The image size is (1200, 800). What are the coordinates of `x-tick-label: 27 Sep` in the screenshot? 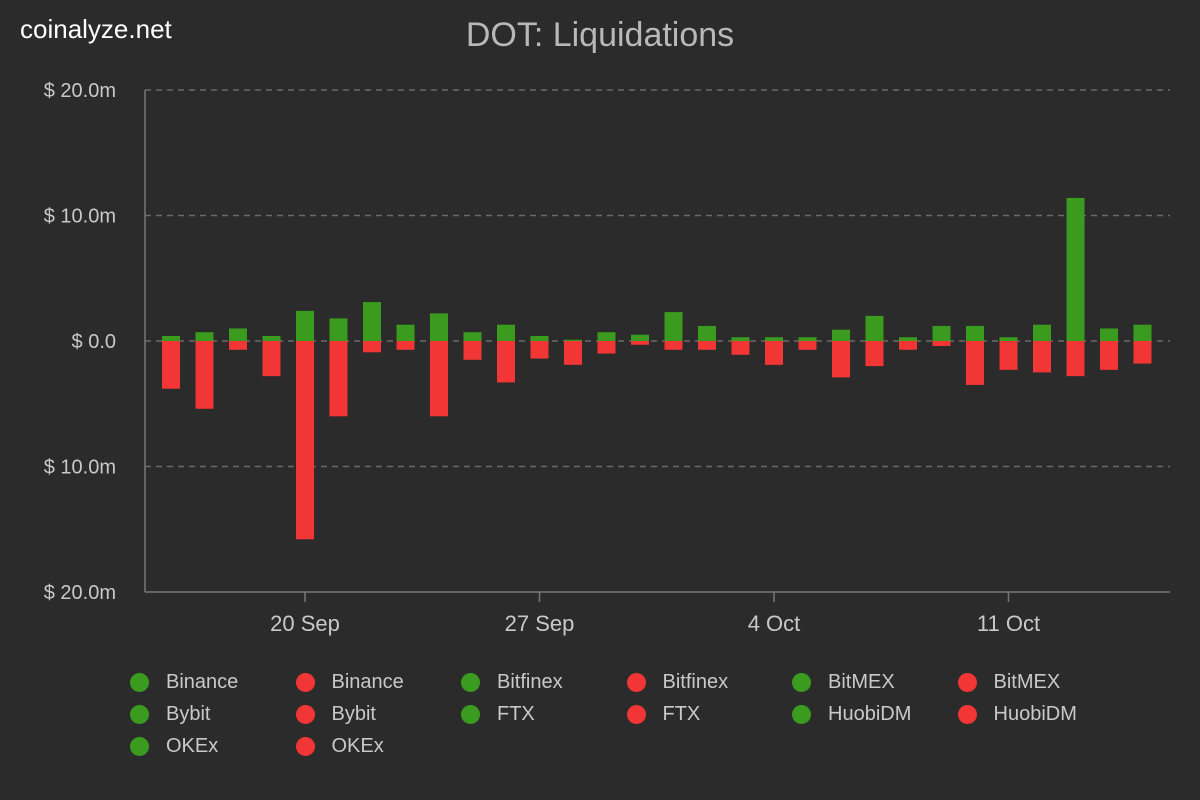 It's located at (540, 623).